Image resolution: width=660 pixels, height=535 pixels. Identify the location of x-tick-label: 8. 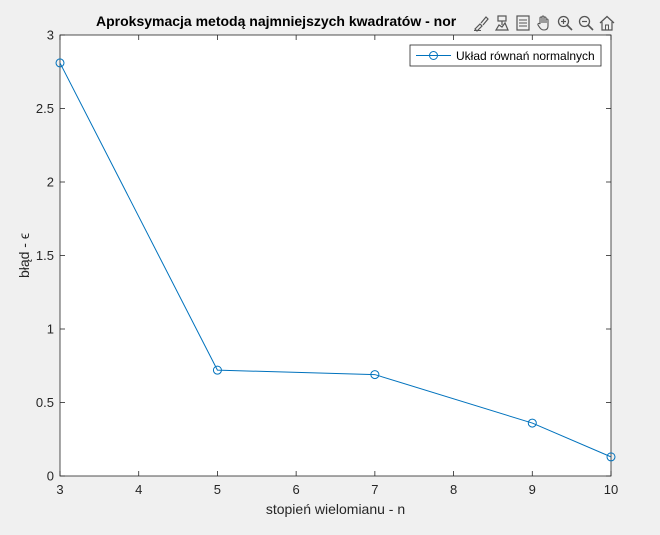
(453, 489).